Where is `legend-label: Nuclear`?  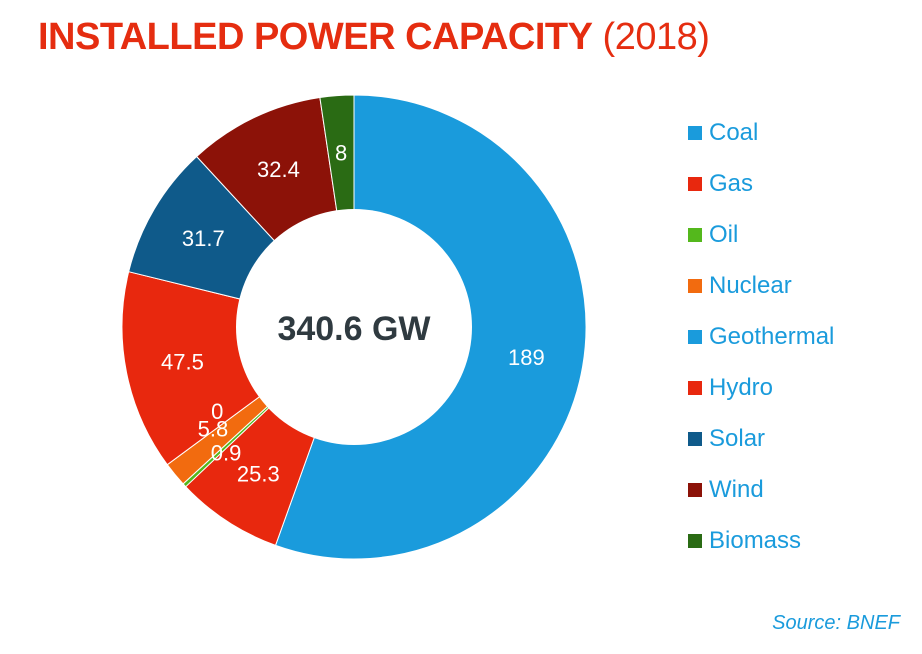 legend-label: Nuclear is located at coordinates (750, 285).